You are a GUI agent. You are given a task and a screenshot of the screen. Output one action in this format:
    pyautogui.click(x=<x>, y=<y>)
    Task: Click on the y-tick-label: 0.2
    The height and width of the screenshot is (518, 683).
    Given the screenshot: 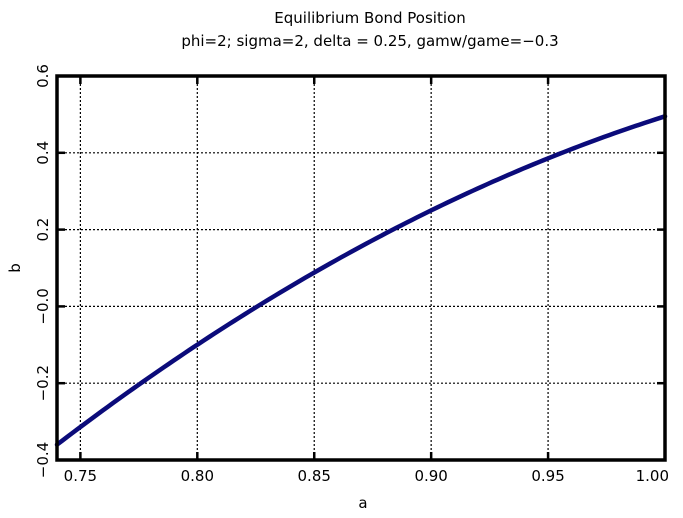 What is the action you would take?
    pyautogui.click(x=43, y=230)
    